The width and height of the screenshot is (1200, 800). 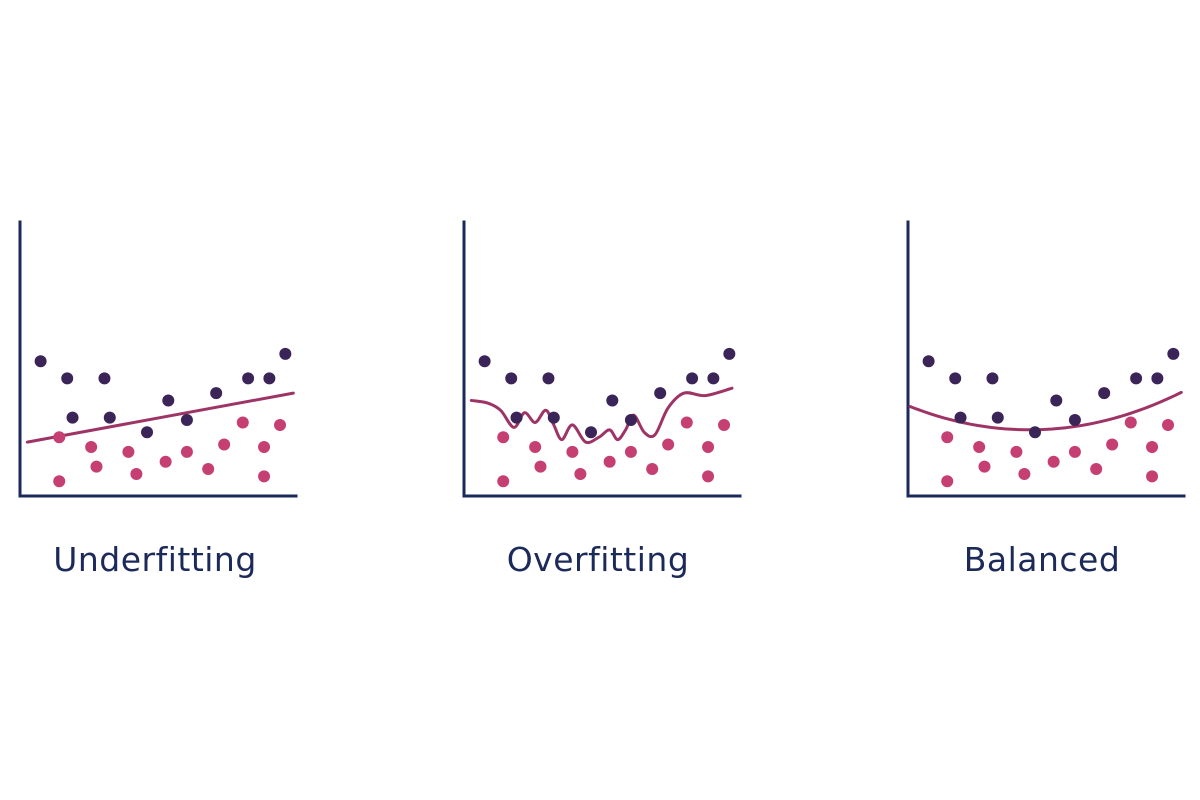 I want to click on balanced-axes, so click(x=1046, y=359).